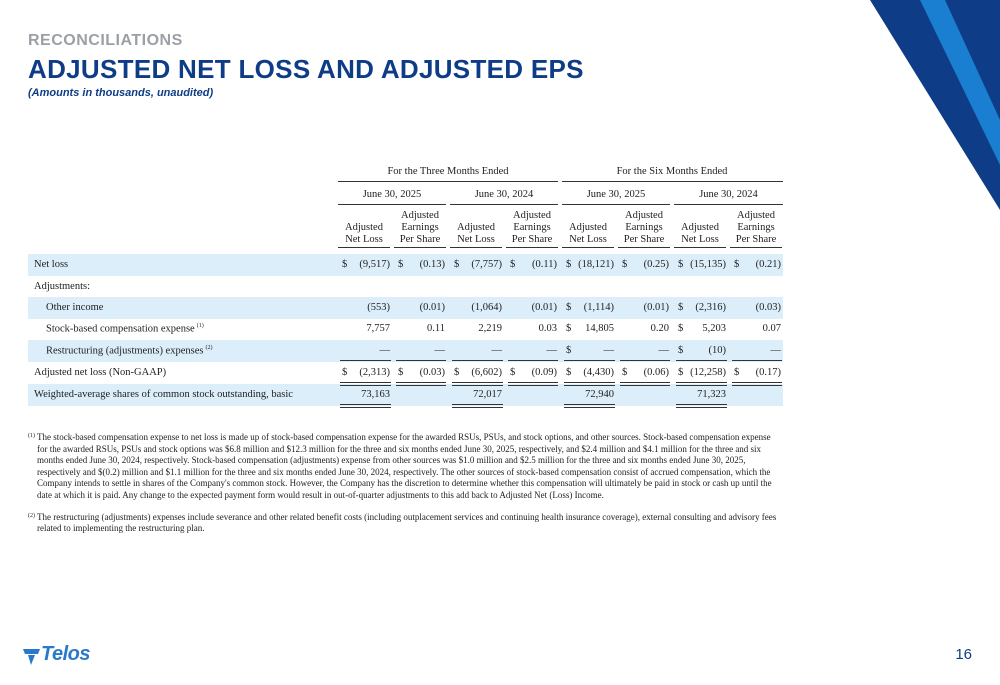 The image size is (1000, 685). What do you see at coordinates (209, 348) in the screenshot?
I see `footnote-reference: (2)` at bounding box center [209, 348].